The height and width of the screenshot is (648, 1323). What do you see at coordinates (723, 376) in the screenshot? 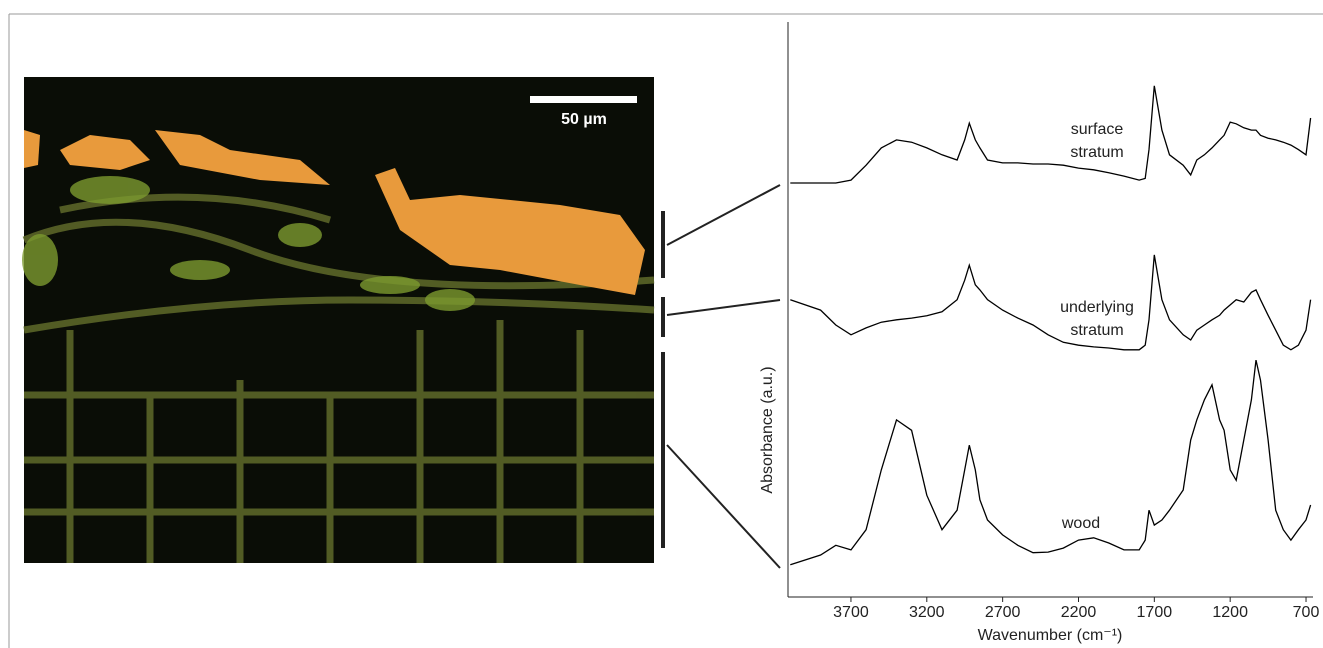
I see `connectors` at bounding box center [723, 376].